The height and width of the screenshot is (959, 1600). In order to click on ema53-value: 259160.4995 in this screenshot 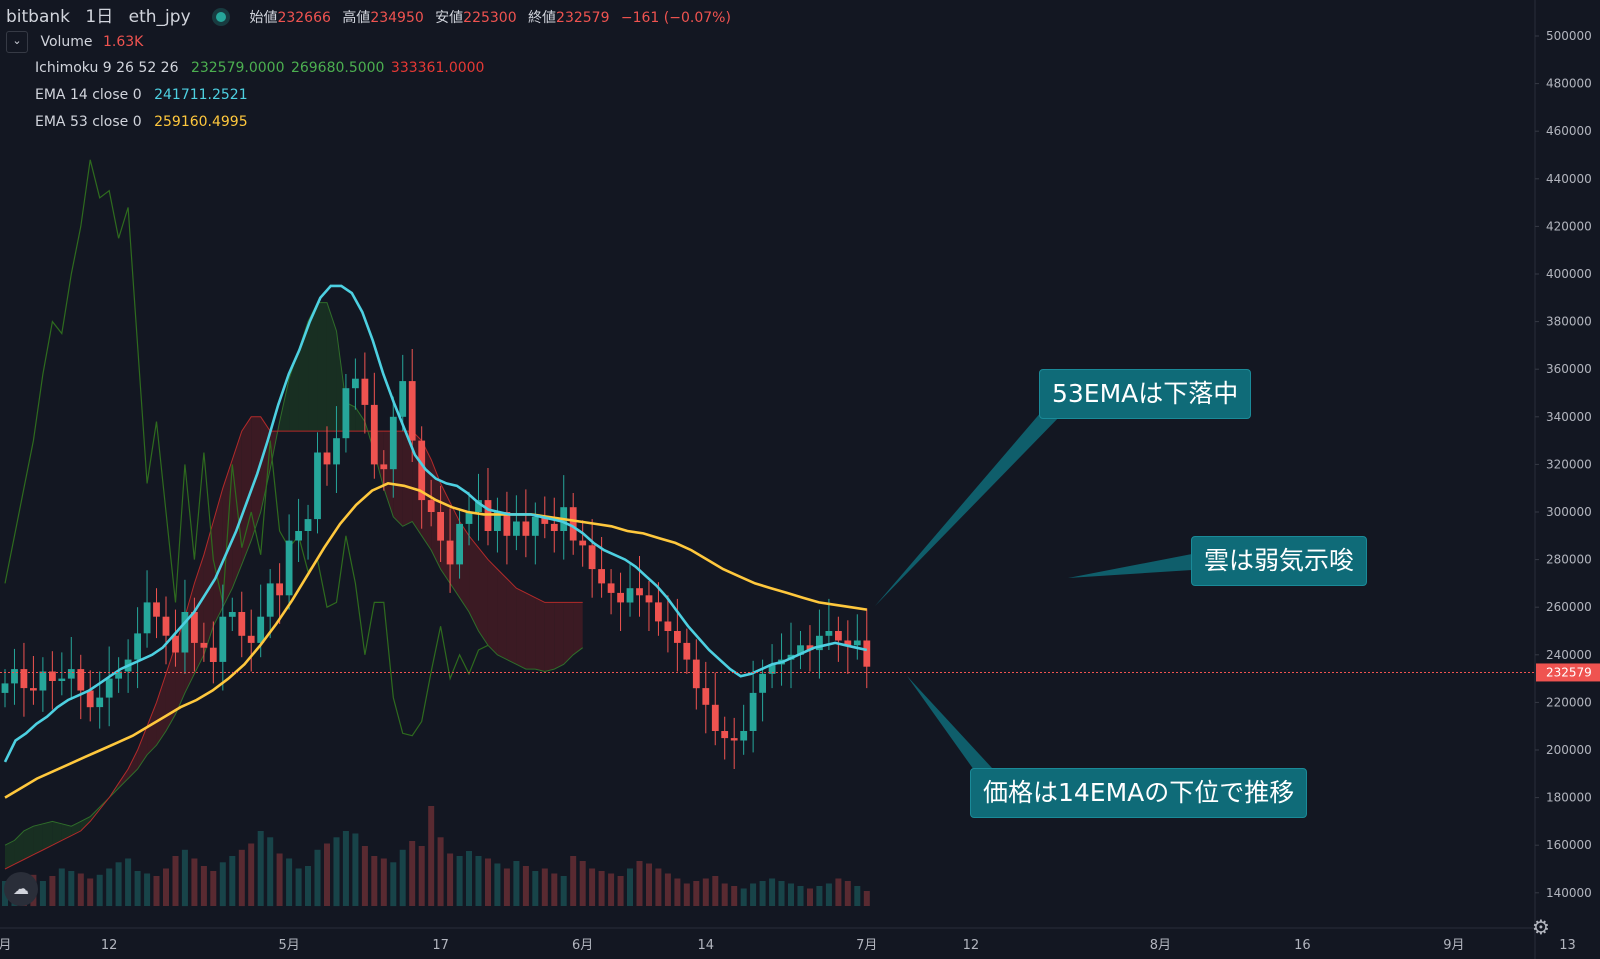, I will do `click(201, 122)`.